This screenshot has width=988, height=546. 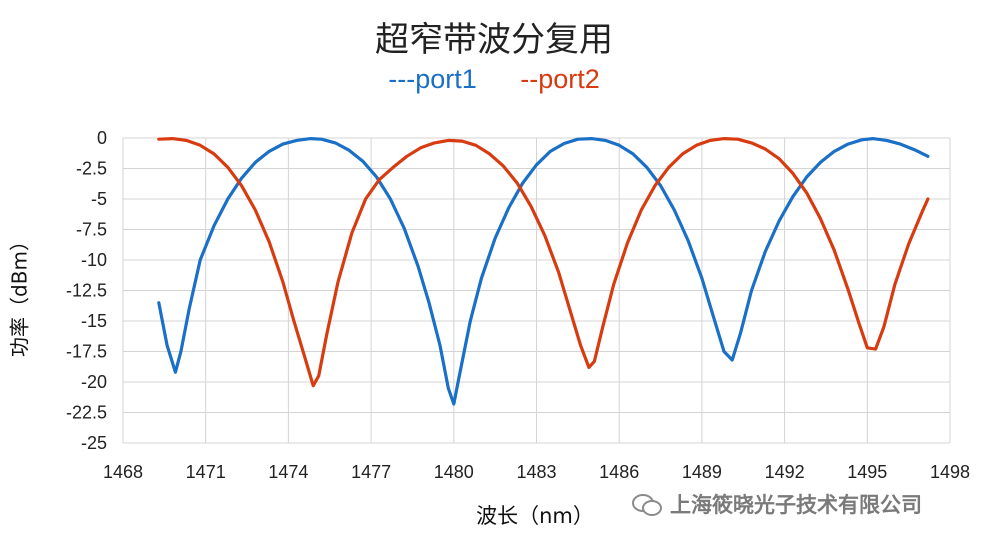 I want to click on y-tick-label: -12.5, so click(x=86, y=291).